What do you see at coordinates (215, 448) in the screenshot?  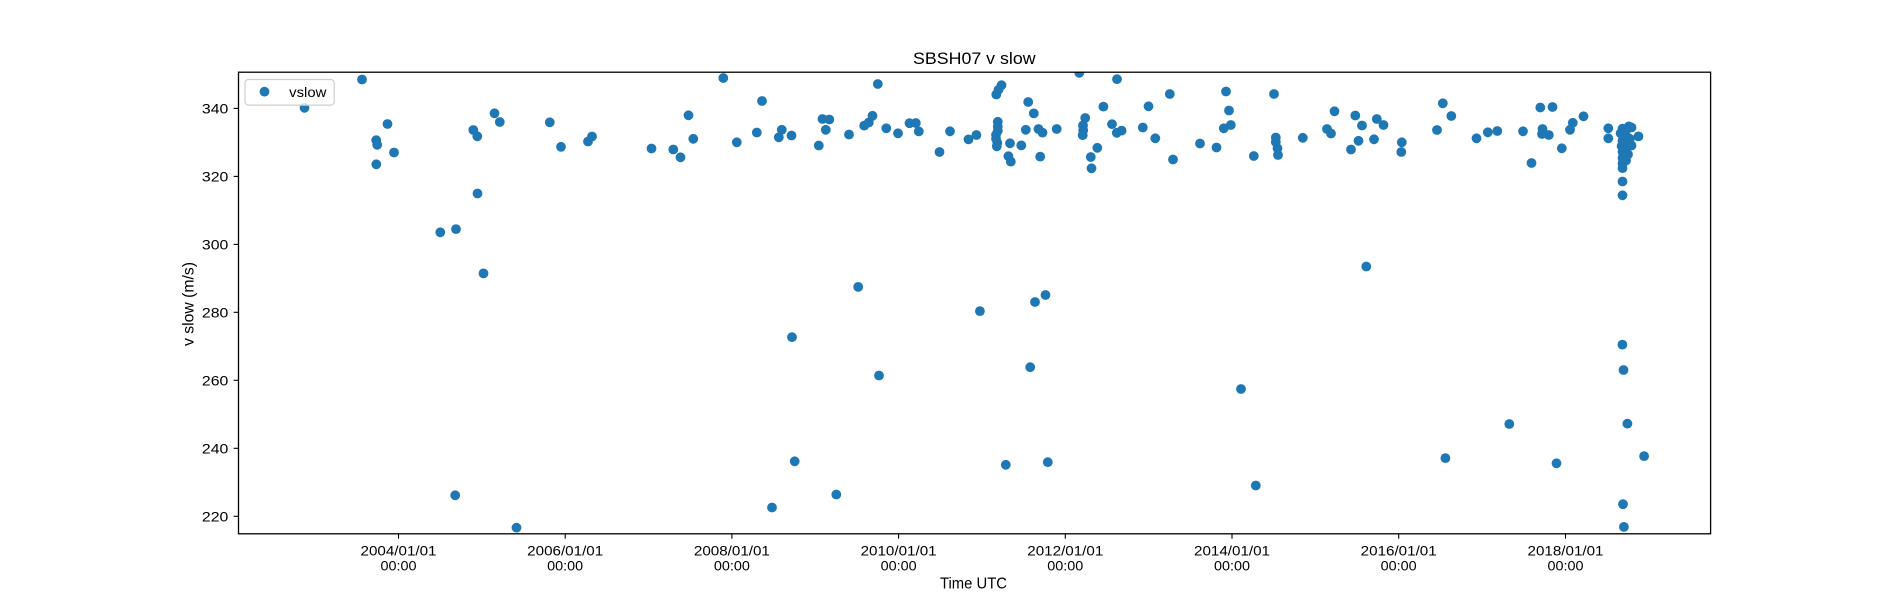 I see `svg-text: 240` at bounding box center [215, 448].